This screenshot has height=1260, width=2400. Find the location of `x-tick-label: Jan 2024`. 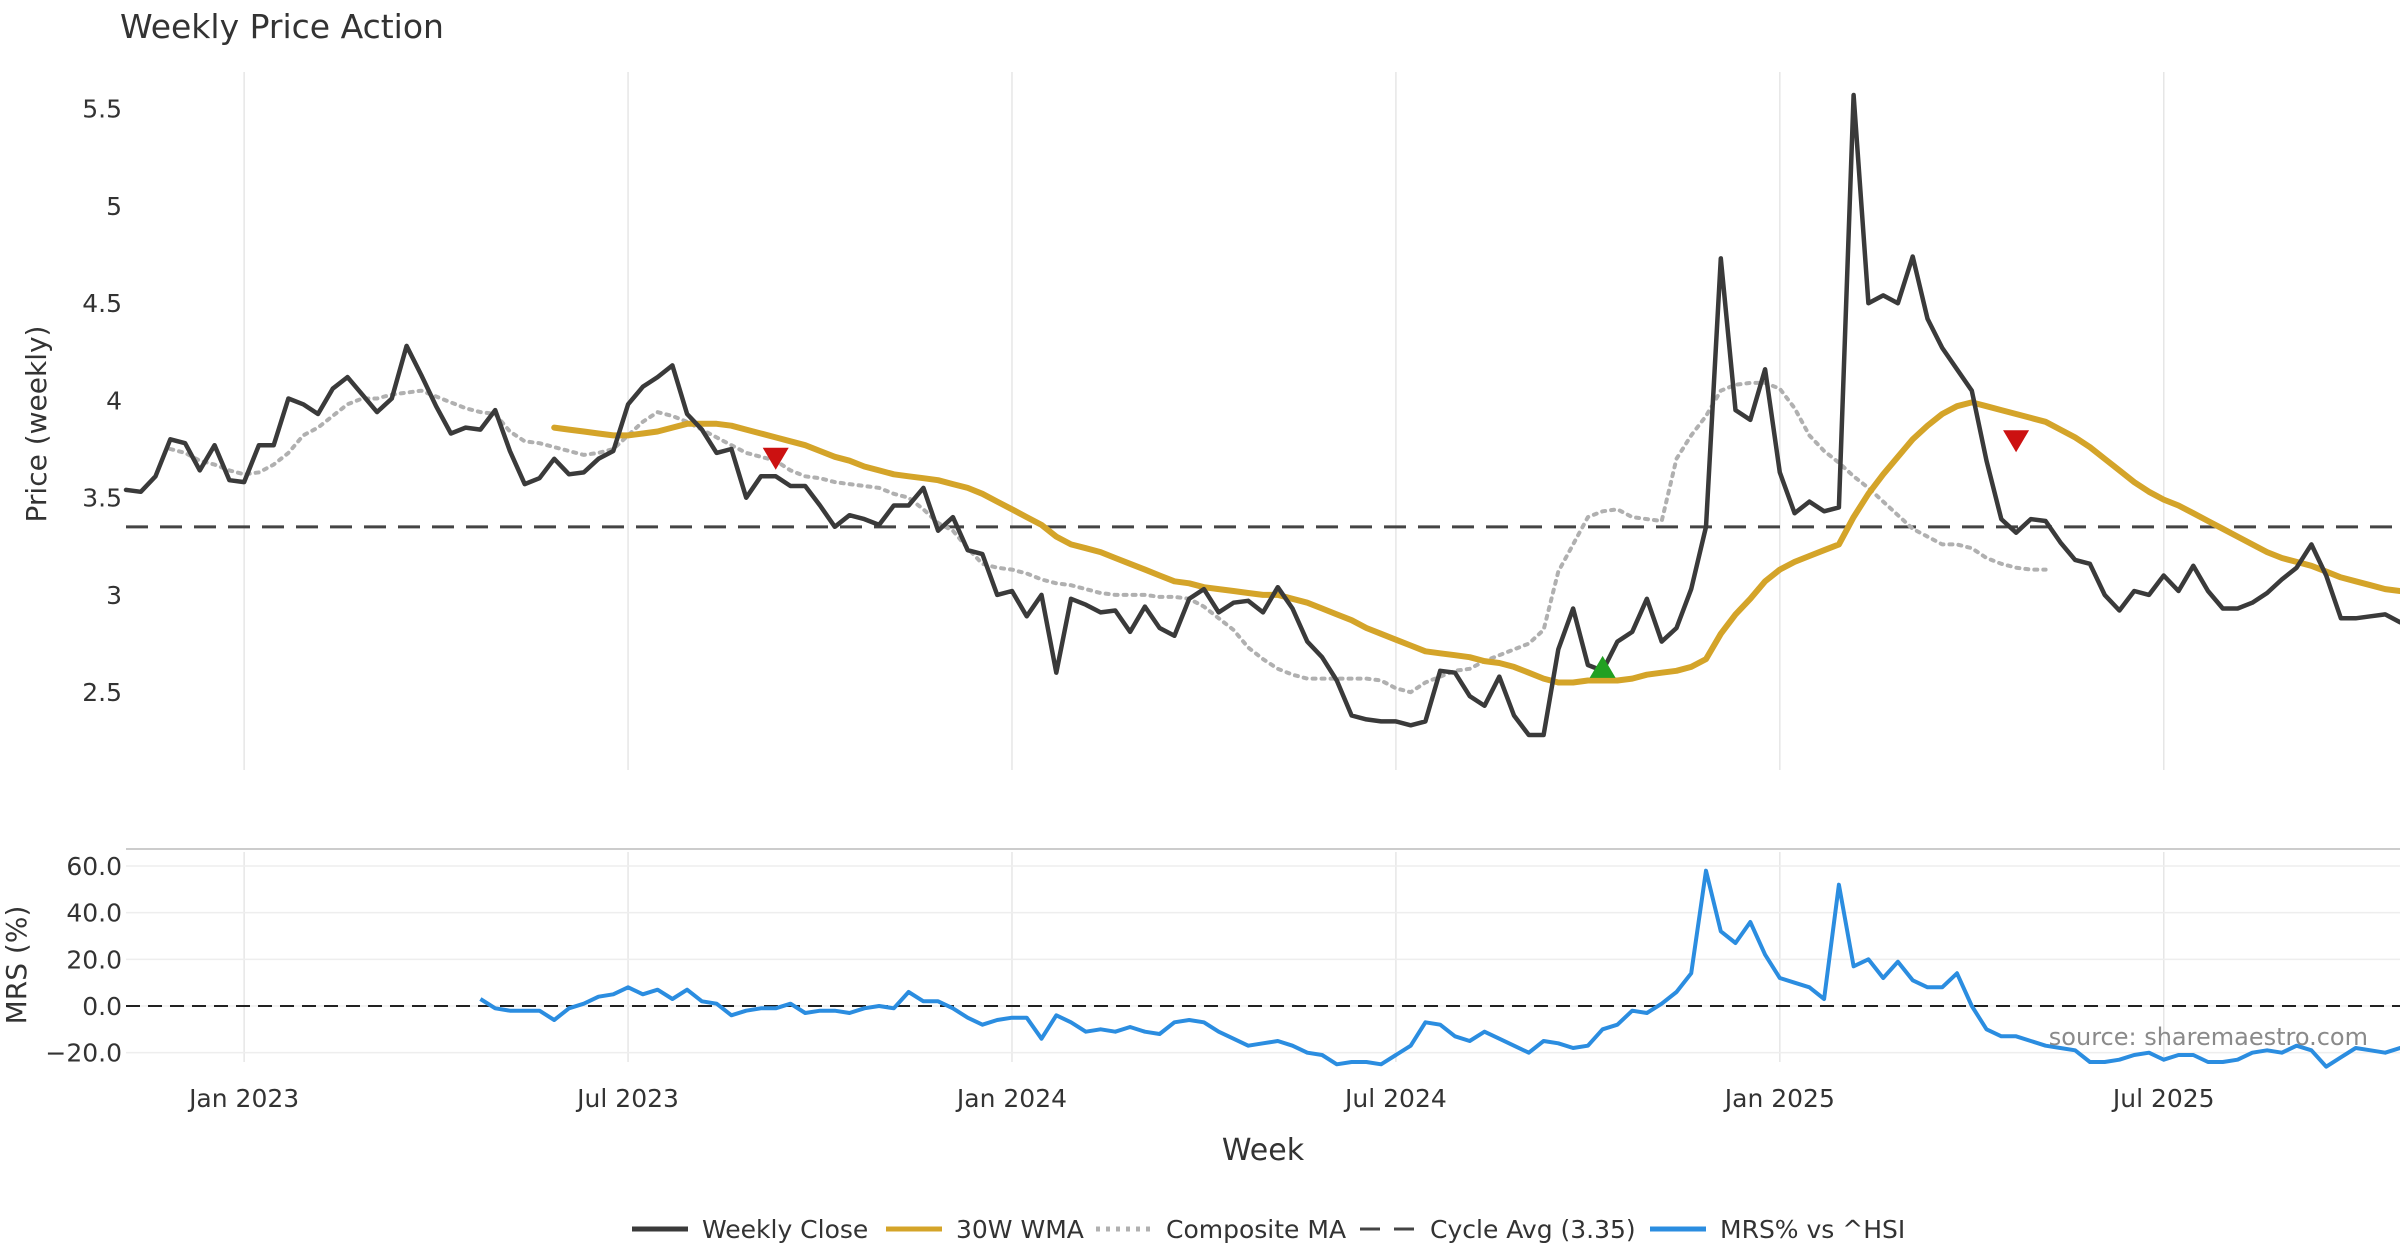

x-tick-label: Jan 2024 is located at coordinates (1011, 1098).